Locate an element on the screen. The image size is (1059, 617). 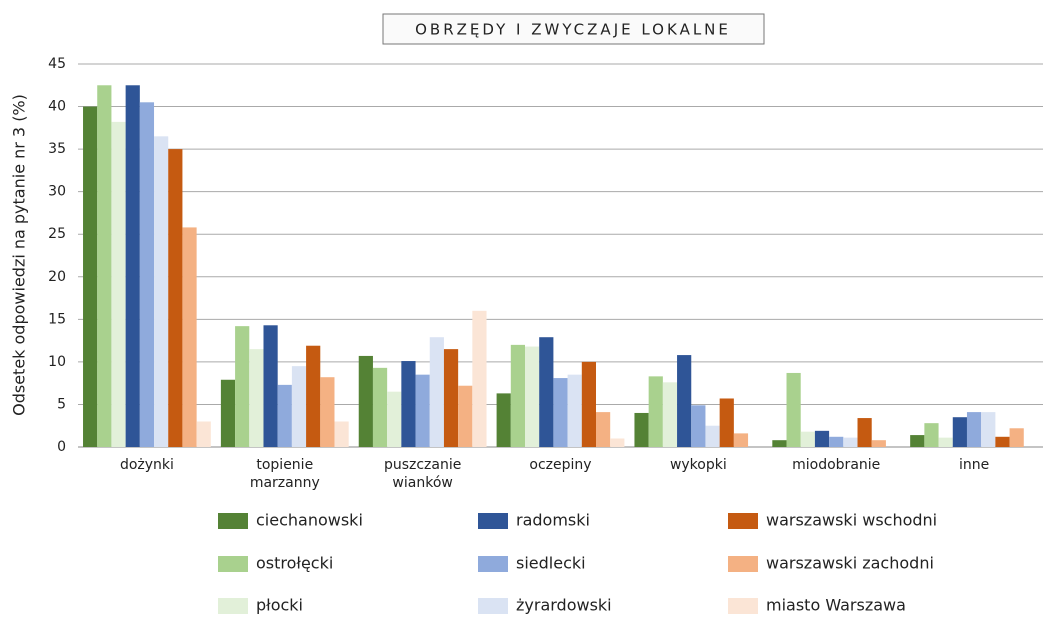
legend-label: siedlecki is located at coordinates (551, 563).